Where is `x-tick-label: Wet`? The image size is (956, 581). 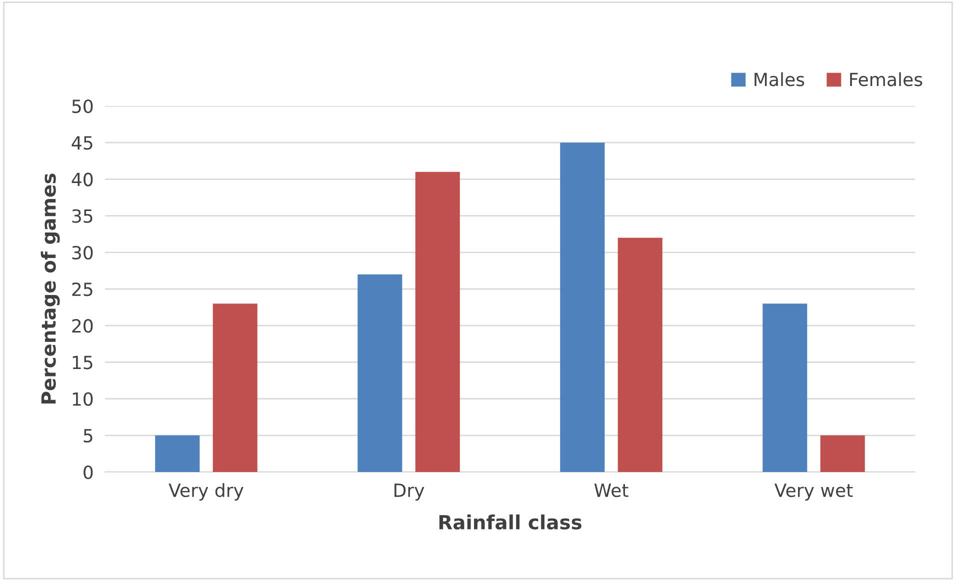 x-tick-label: Wet is located at coordinates (611, 491).